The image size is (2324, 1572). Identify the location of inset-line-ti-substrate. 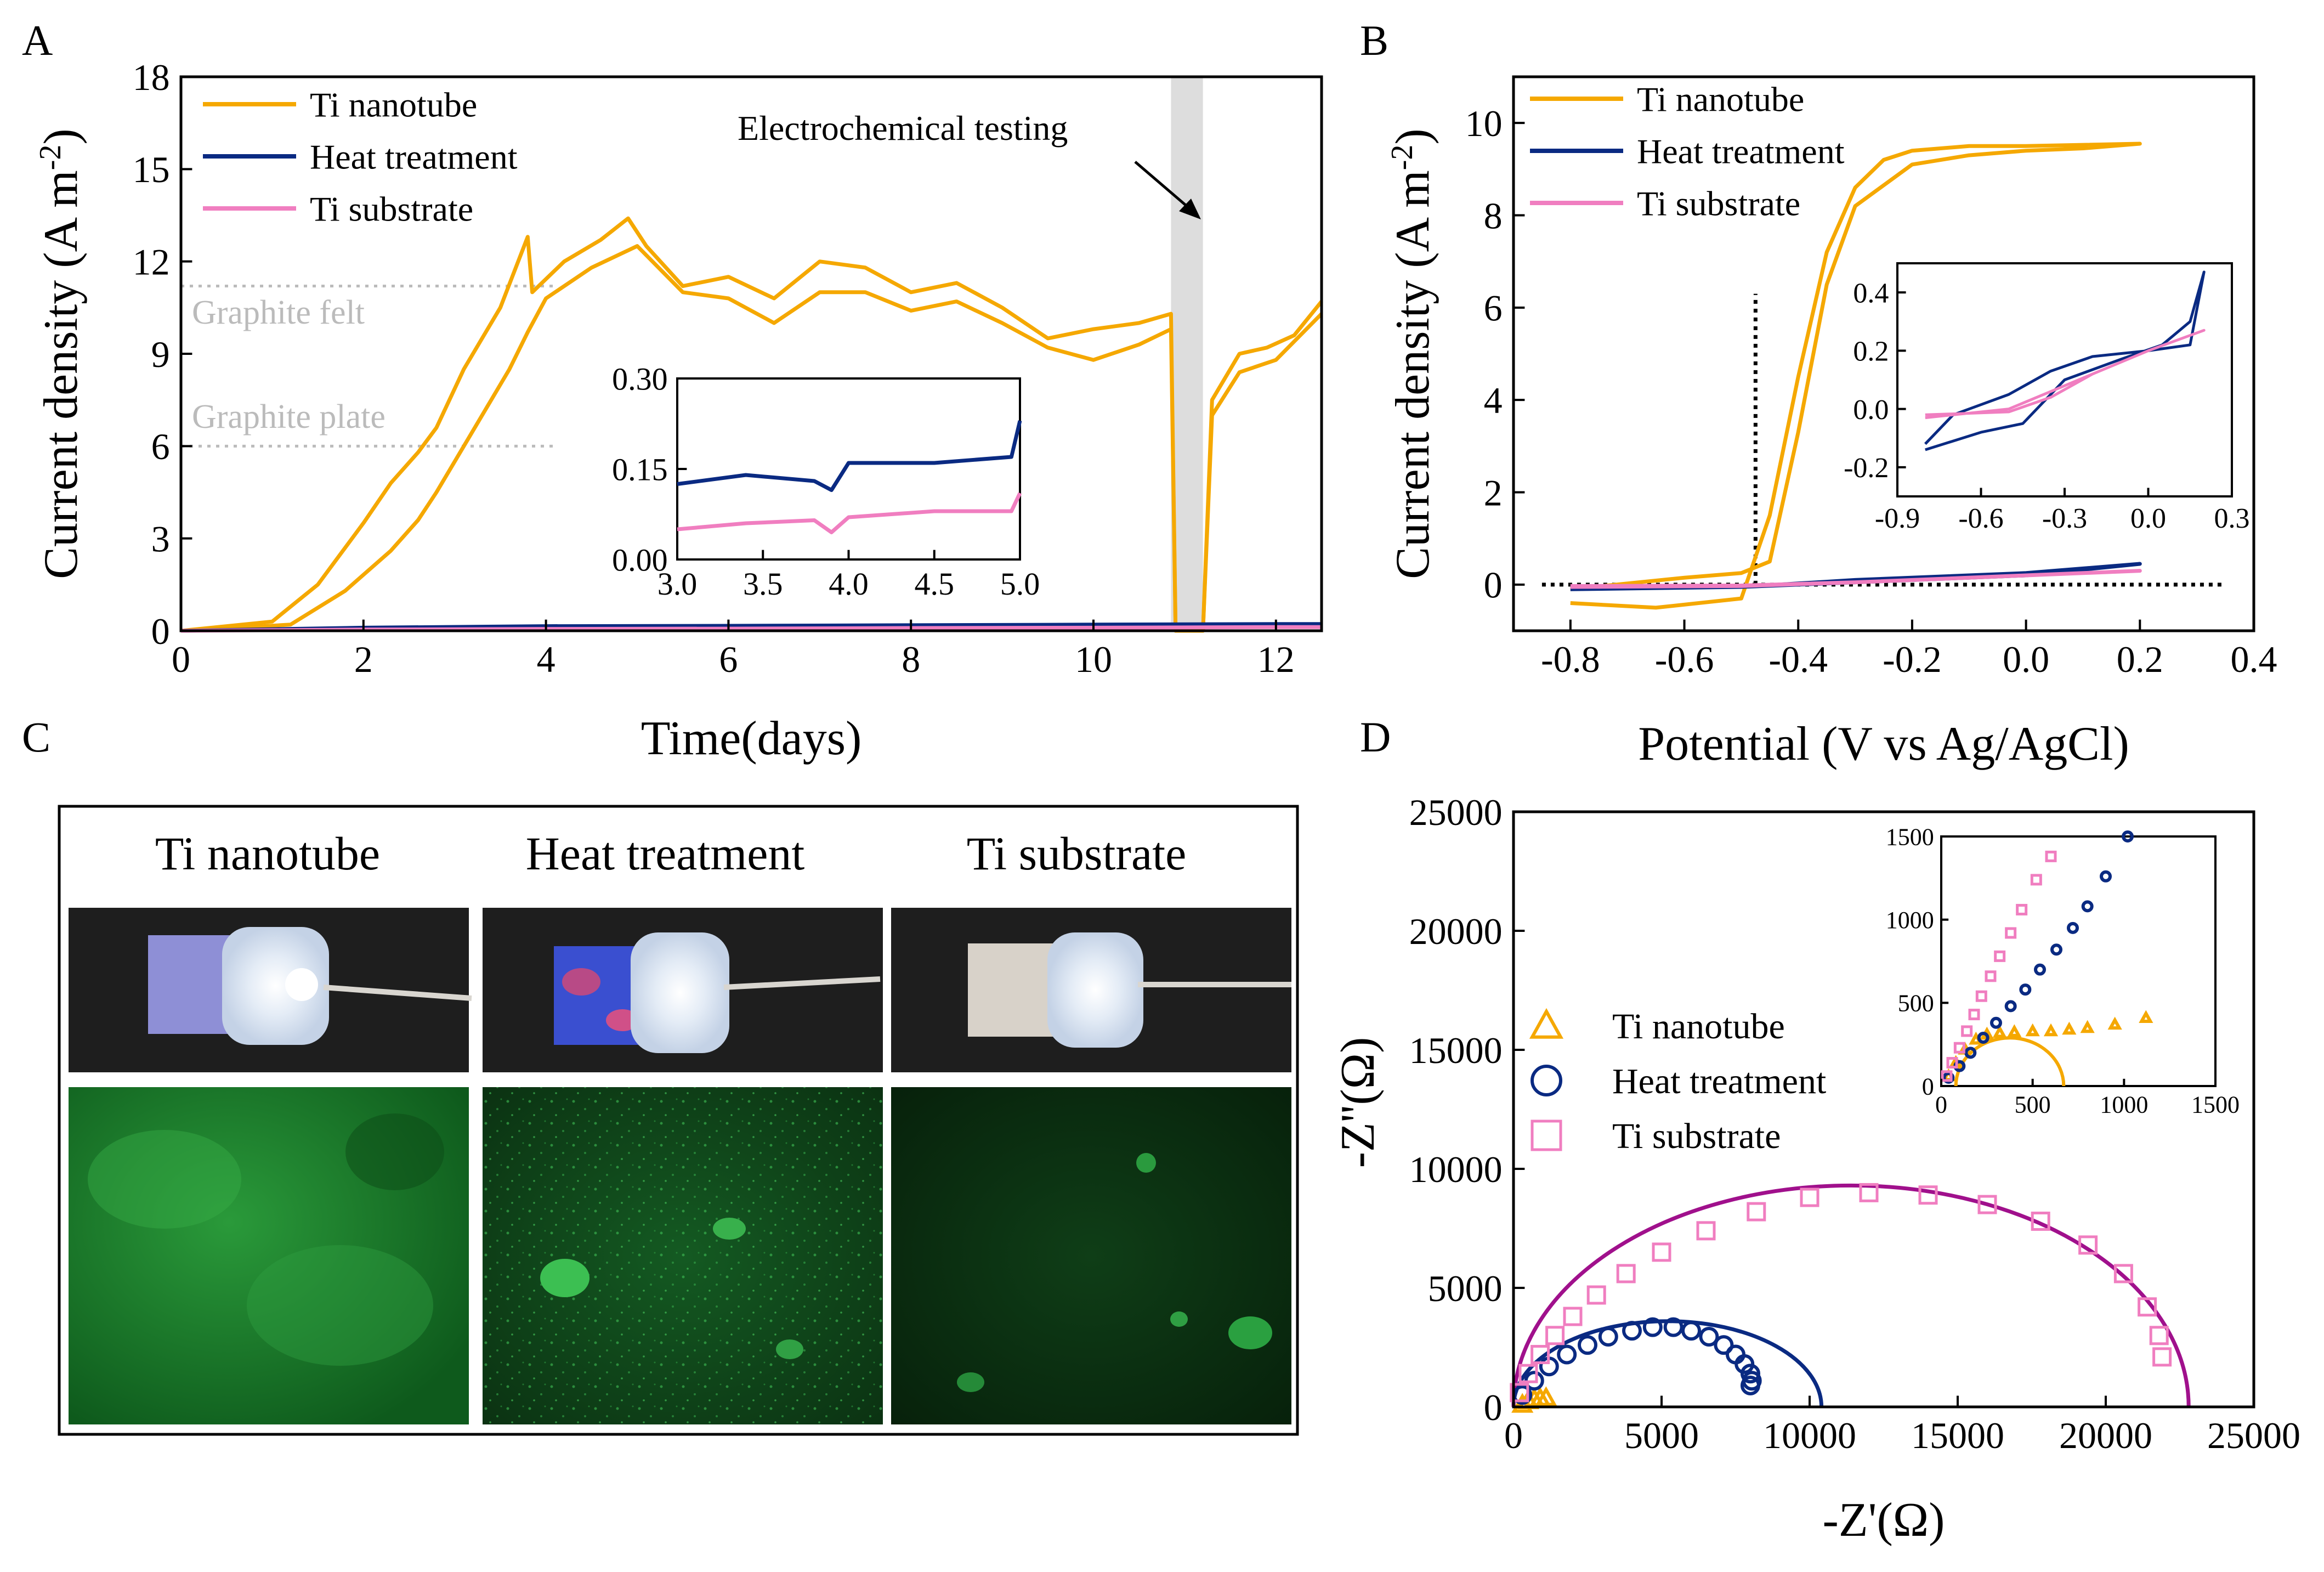
(2065, 374).